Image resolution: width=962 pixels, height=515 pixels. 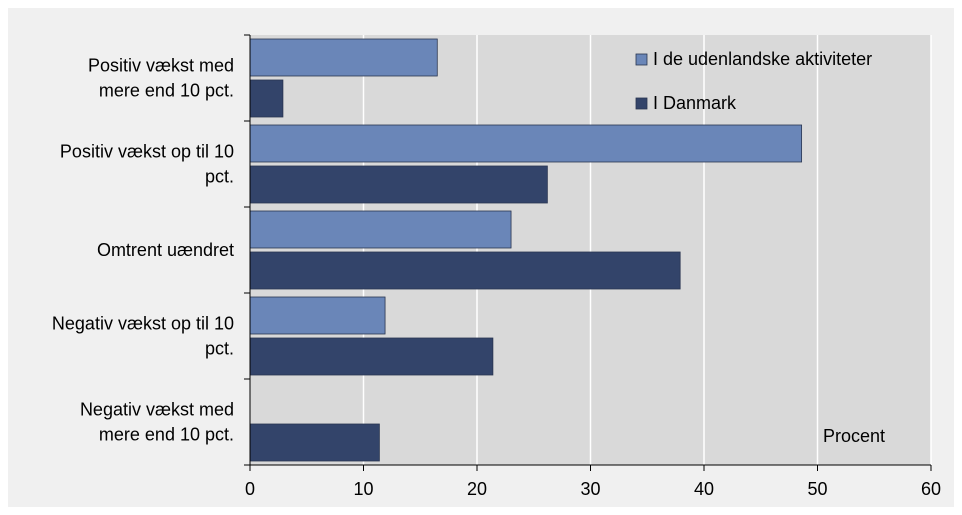 What do you see at coordinates (762, 59) in the screenshot?
I see `legend-label-0: I de udenlandske aktiviteter` at bounding box center [762, 59].